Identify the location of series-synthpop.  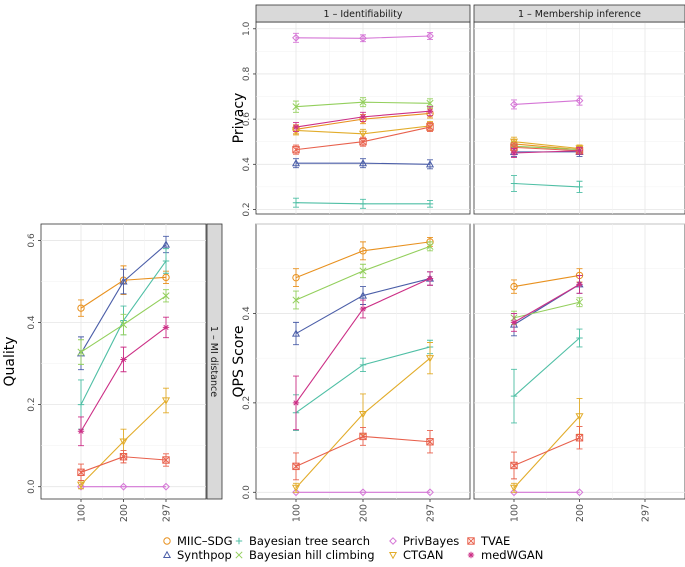
(363, 164).